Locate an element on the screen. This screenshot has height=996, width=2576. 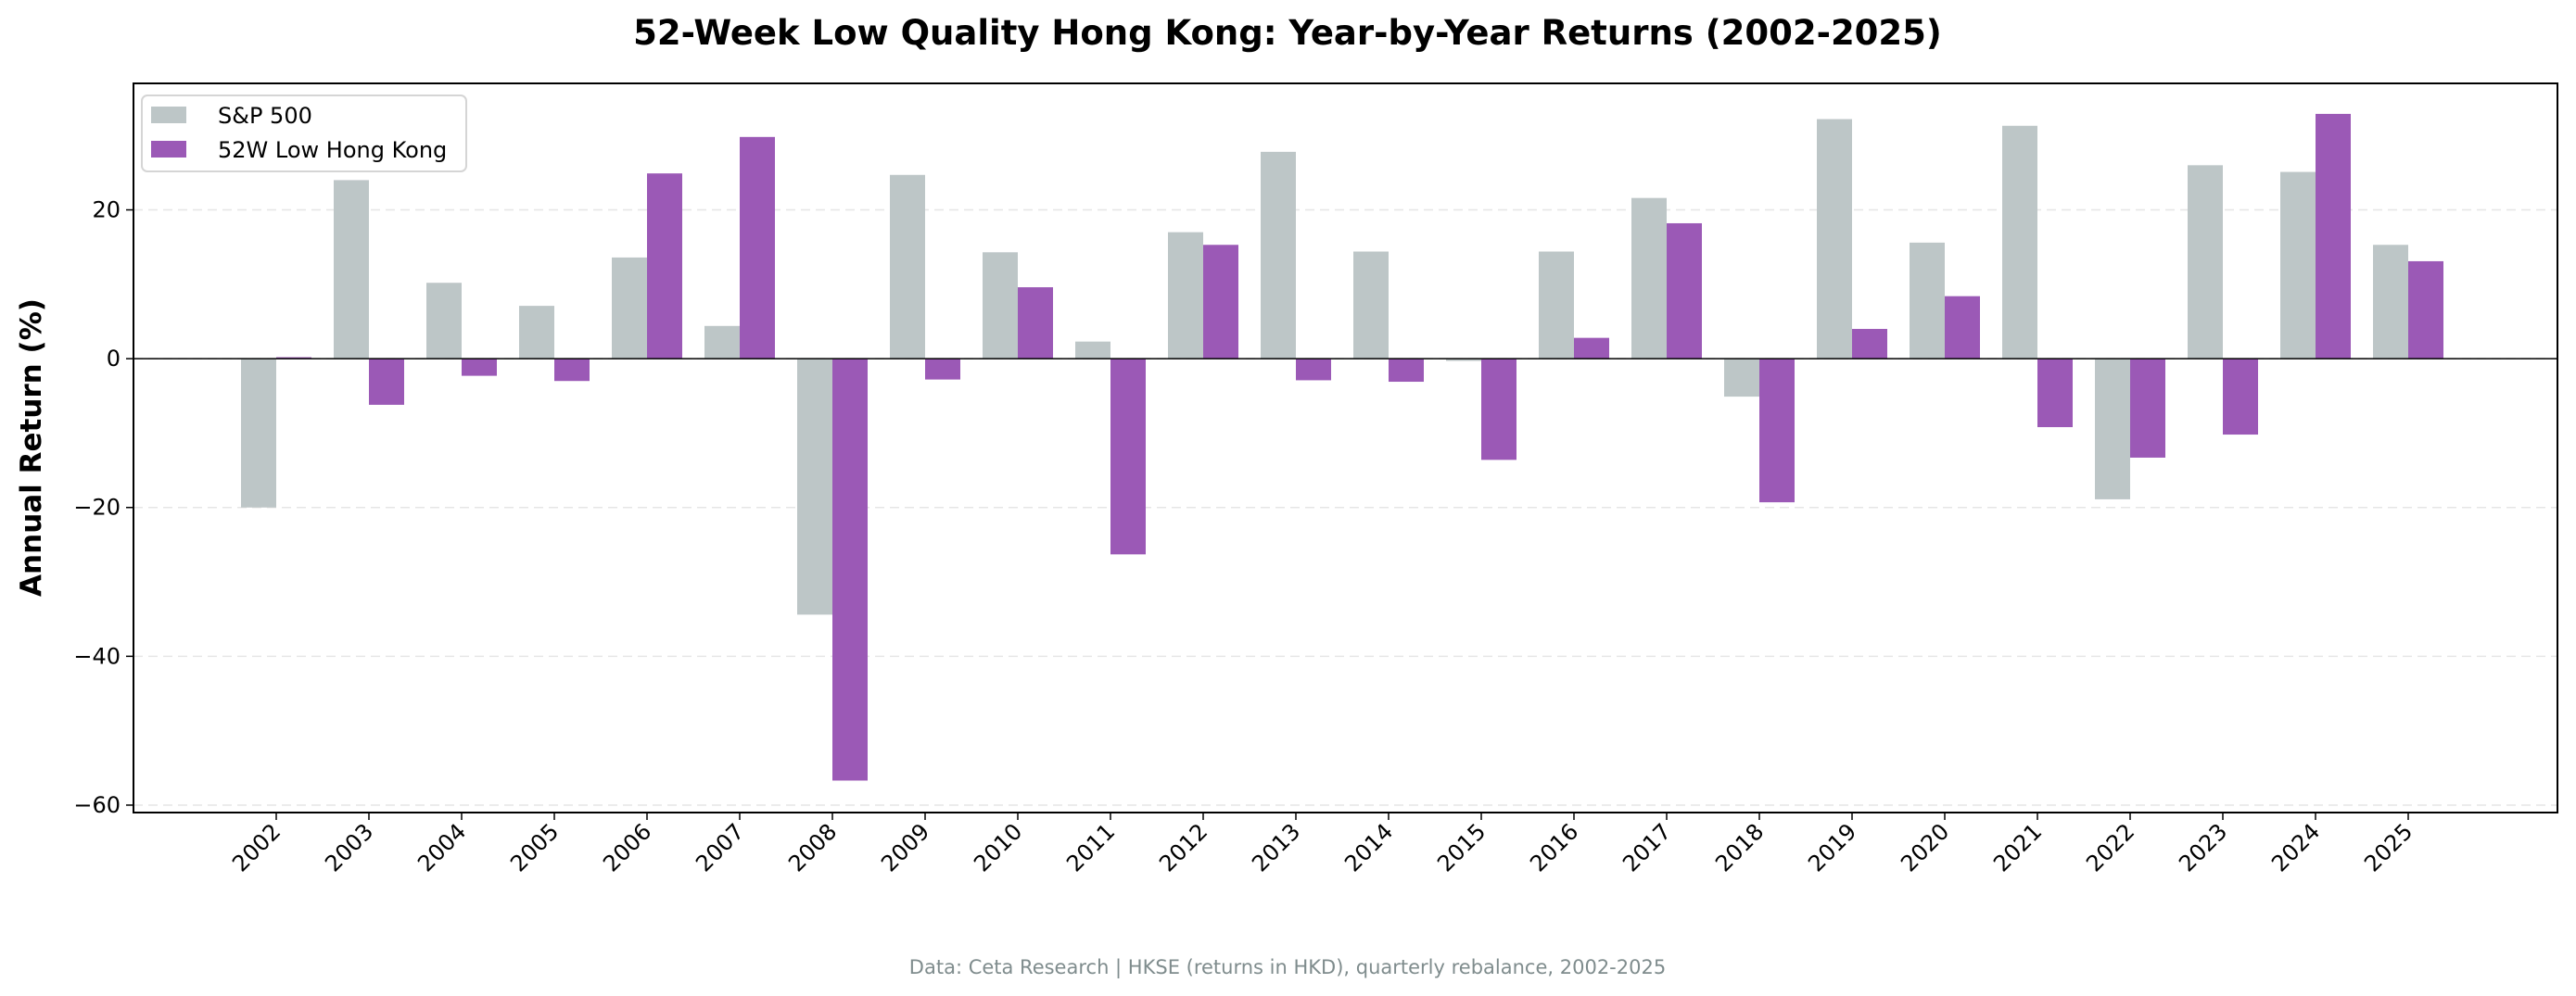
legend-swatch-52w-low-hong-kong is located at coordinates (168, 150).